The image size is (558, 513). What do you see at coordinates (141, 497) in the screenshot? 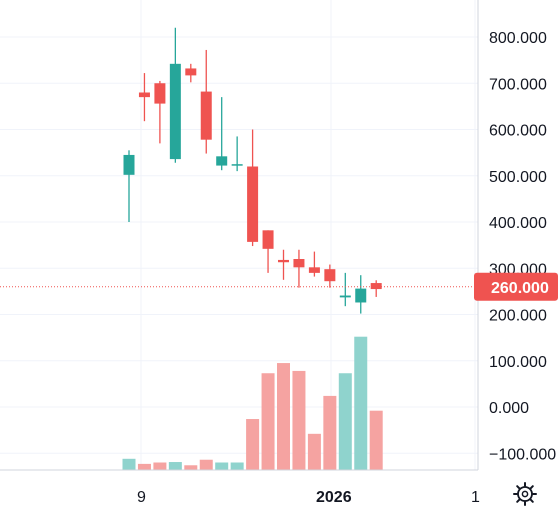
I see `time-tick-label: 9` at bounding box center [141, 497].